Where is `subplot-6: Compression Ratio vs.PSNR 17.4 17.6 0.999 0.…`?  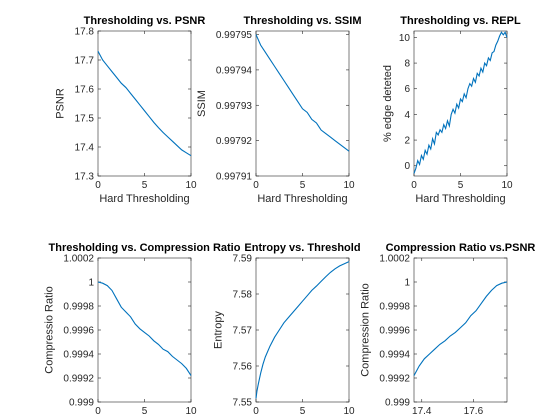 subplot-6: Compression Ratio vs.PSNR 17.4 17.6 0.999 0.… is located at coordinates (447, 331).